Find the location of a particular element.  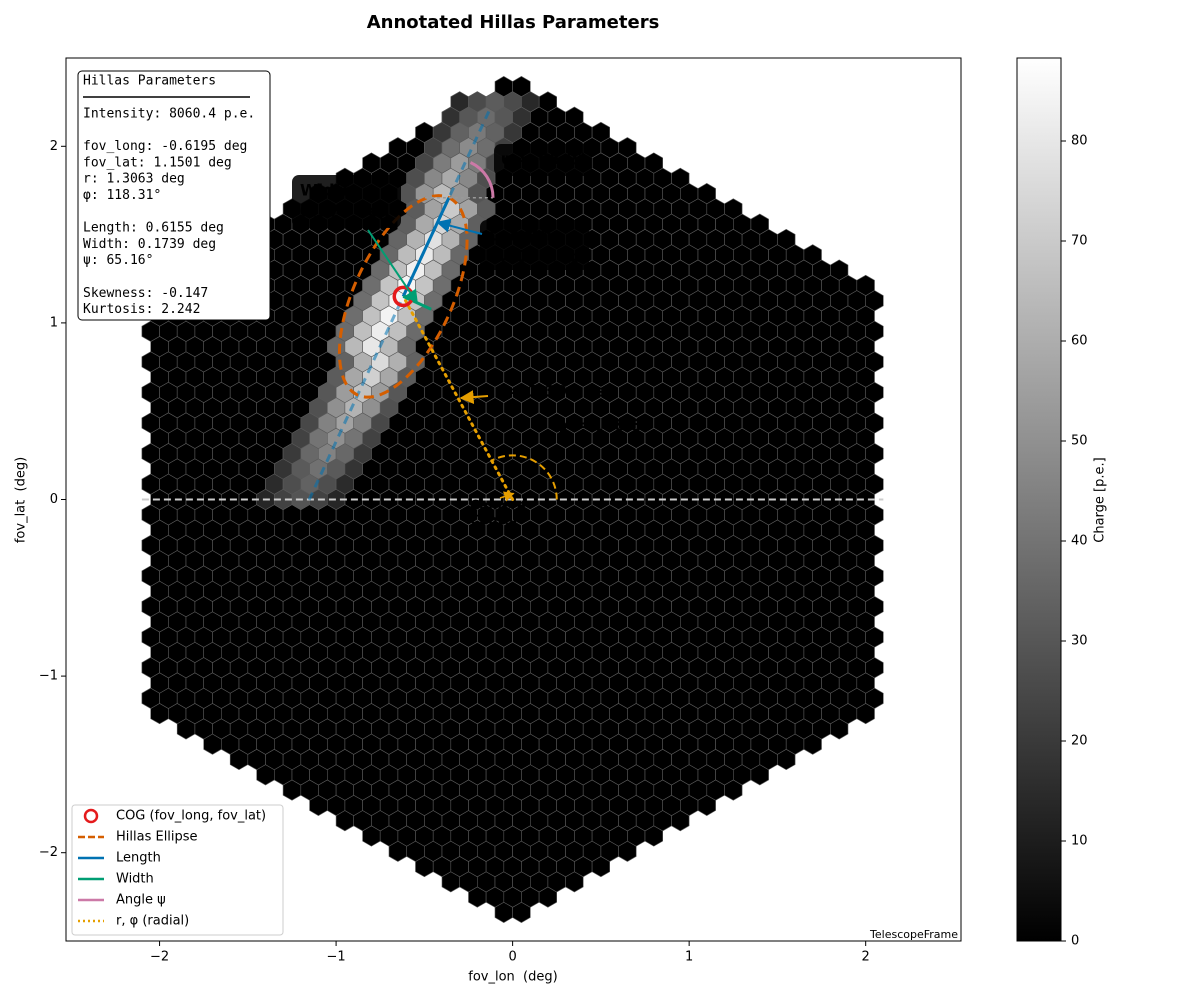

colorbar-tick-label: 80 is located at coordinates (1079, 141).